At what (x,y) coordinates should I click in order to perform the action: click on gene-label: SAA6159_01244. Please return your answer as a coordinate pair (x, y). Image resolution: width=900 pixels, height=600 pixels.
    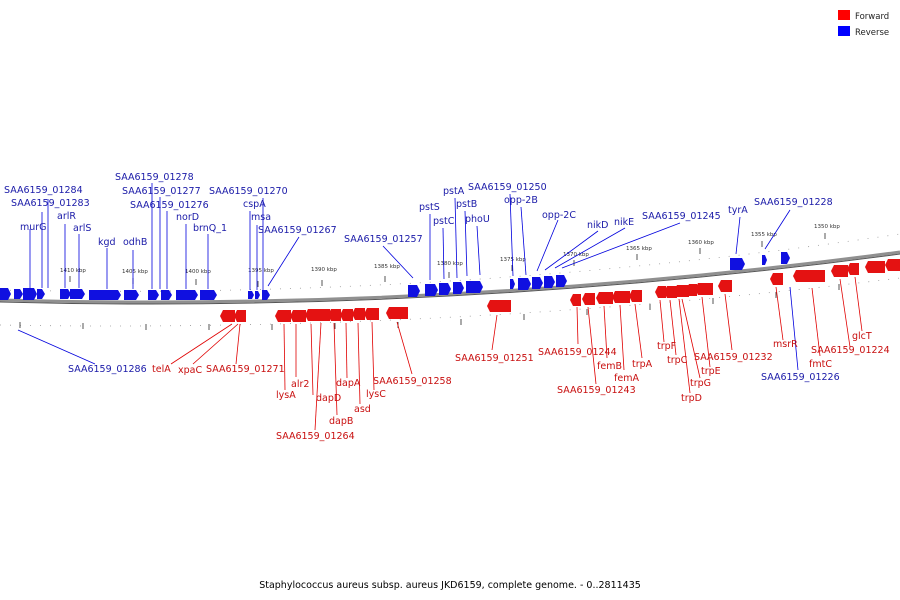
    Looking at the image, I should click on (577, 352).